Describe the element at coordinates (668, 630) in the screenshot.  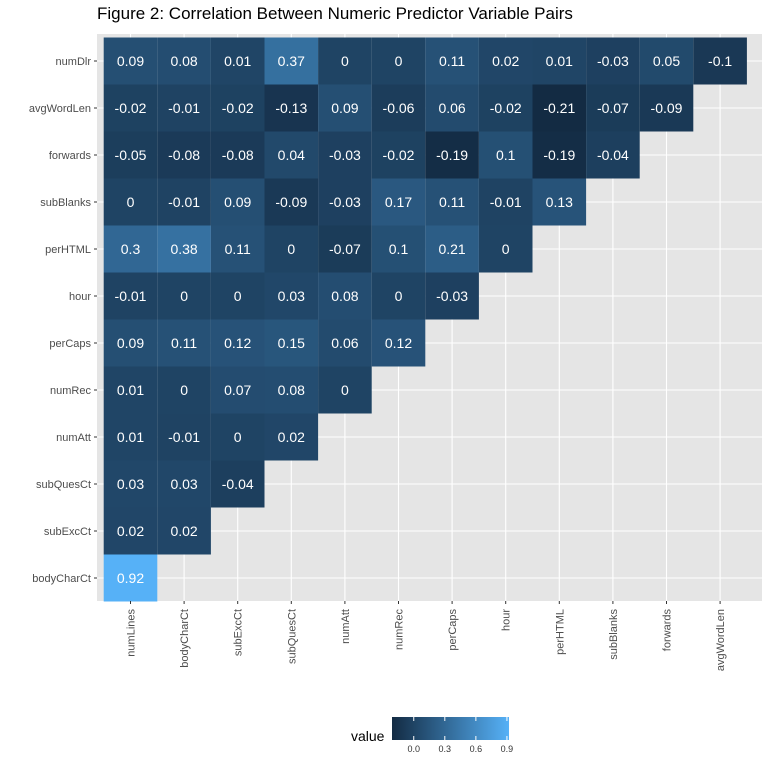
I see `x-tick-label: forwards` at that location.